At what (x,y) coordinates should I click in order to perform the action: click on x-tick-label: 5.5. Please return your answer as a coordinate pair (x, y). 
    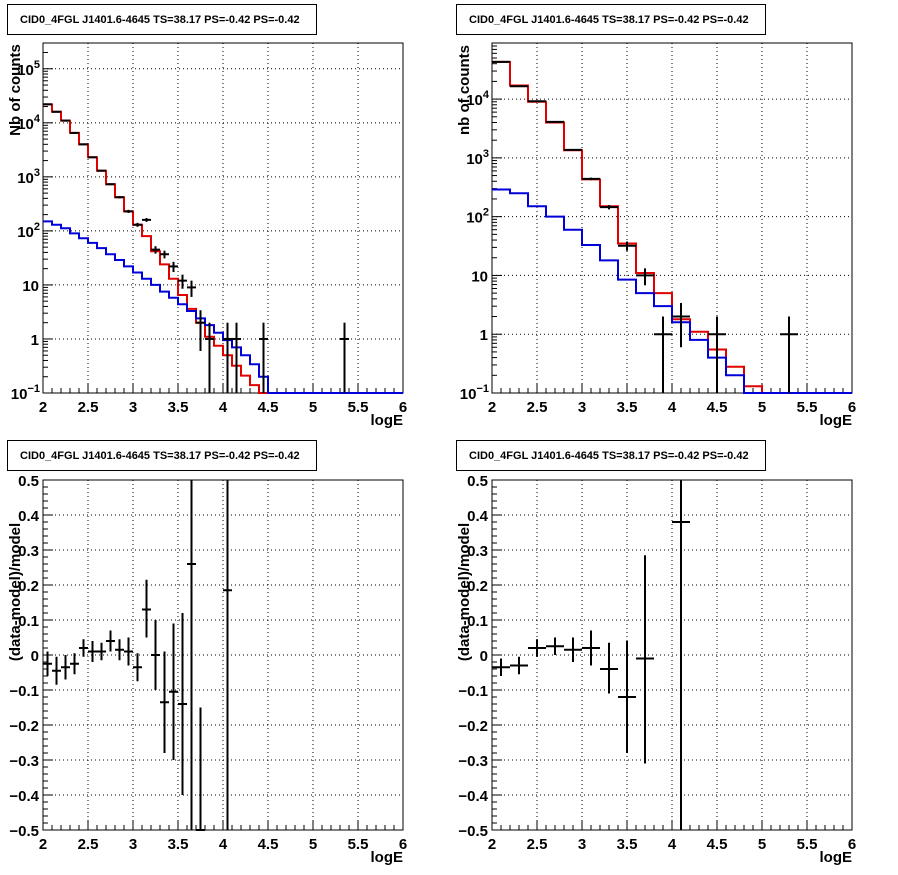
    Looking at the image, I should click on (358, 844).